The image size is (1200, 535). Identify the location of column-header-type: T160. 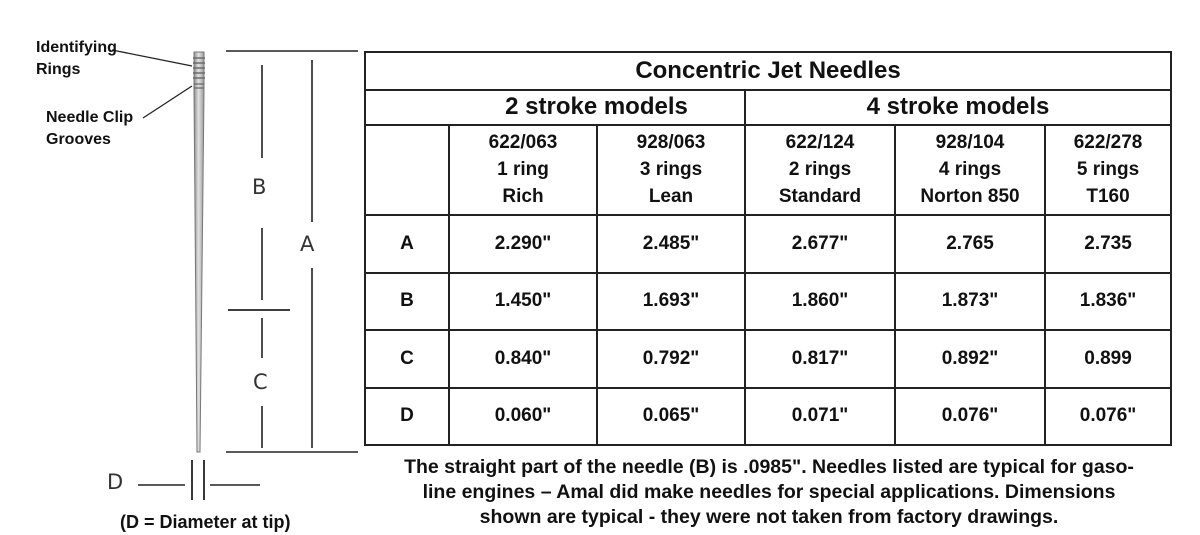
(1108, 197).